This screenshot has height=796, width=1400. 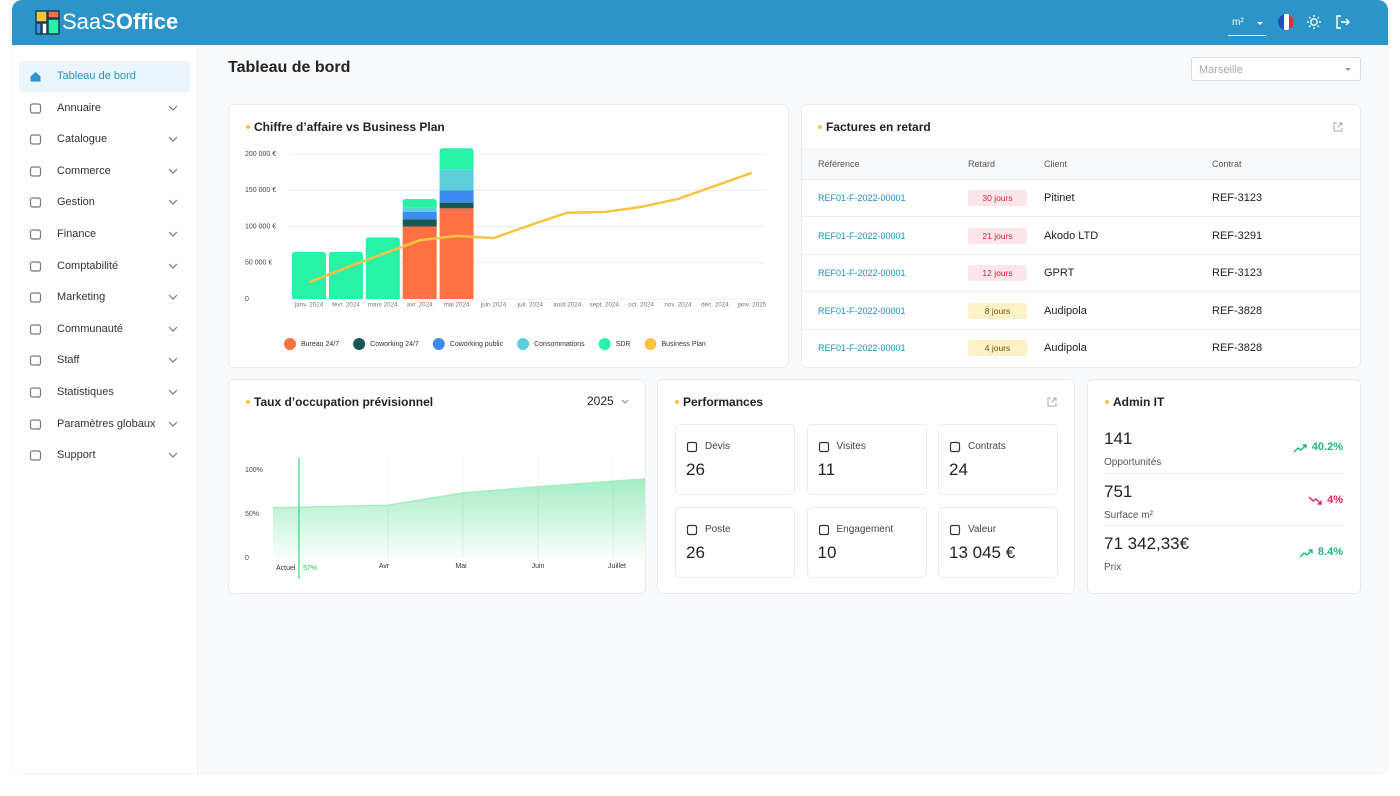 What do you see at coordinates (982, 529) in the screenshot?
I see `kpi-label: Valeur` at bounding box center [982, 529].